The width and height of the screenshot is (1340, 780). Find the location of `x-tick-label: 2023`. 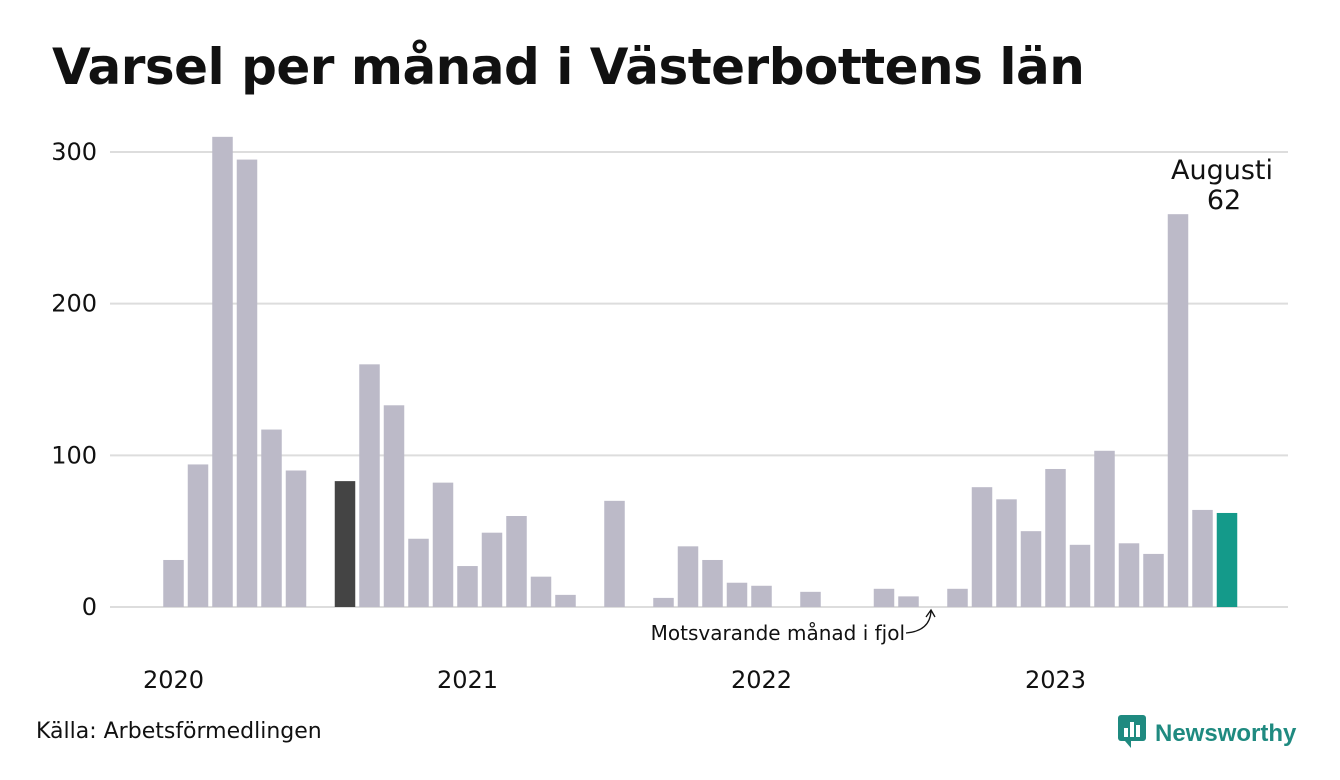

x-tick-label: 2023 is located at coordinates (1055, 680).